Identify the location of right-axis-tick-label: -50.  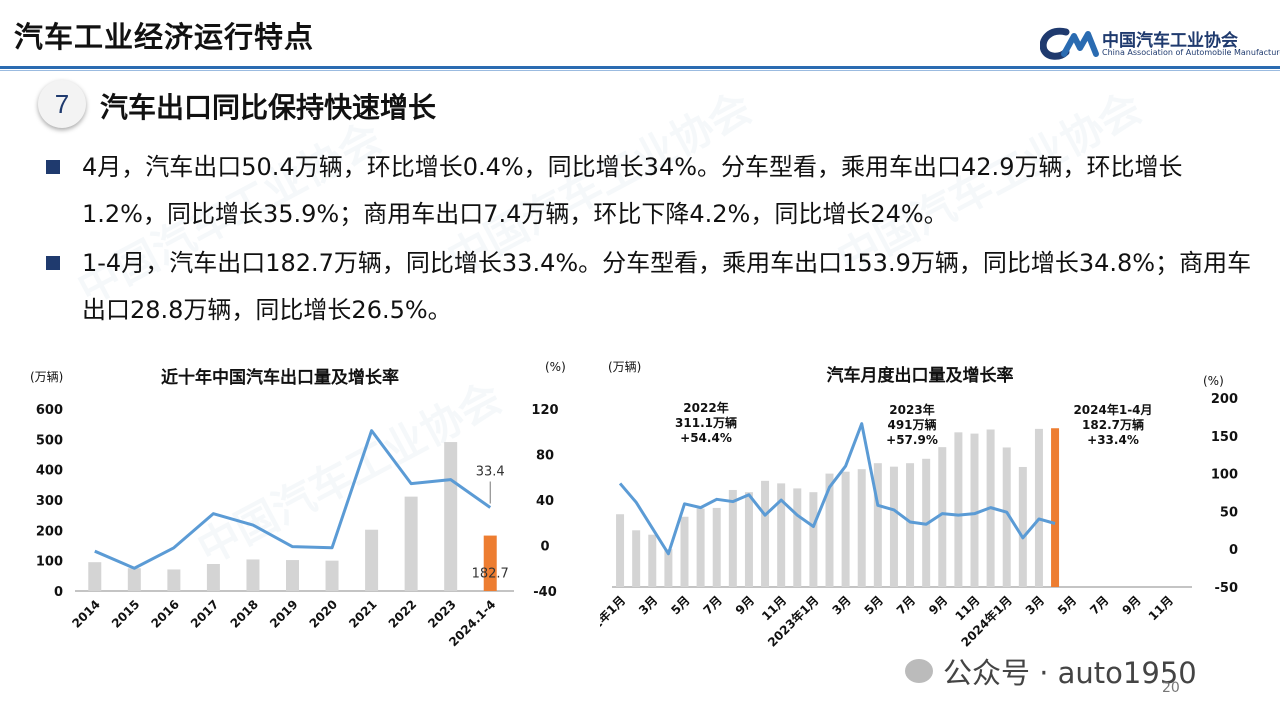
(1227, 588).